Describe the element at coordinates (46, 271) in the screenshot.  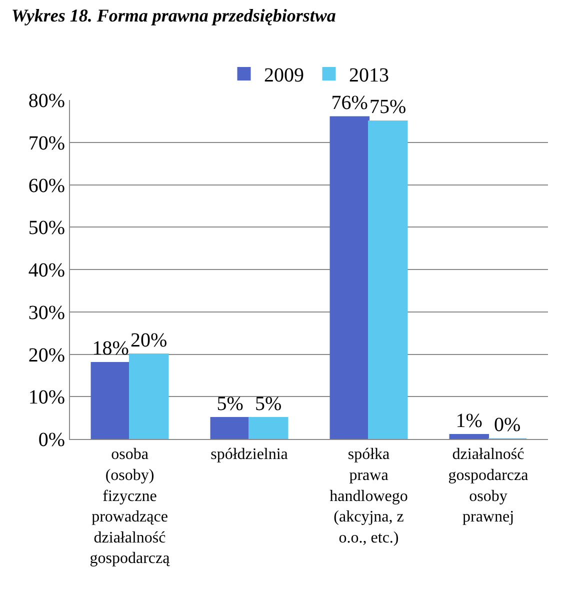
I see `y-tick-label: 40%` at that location.